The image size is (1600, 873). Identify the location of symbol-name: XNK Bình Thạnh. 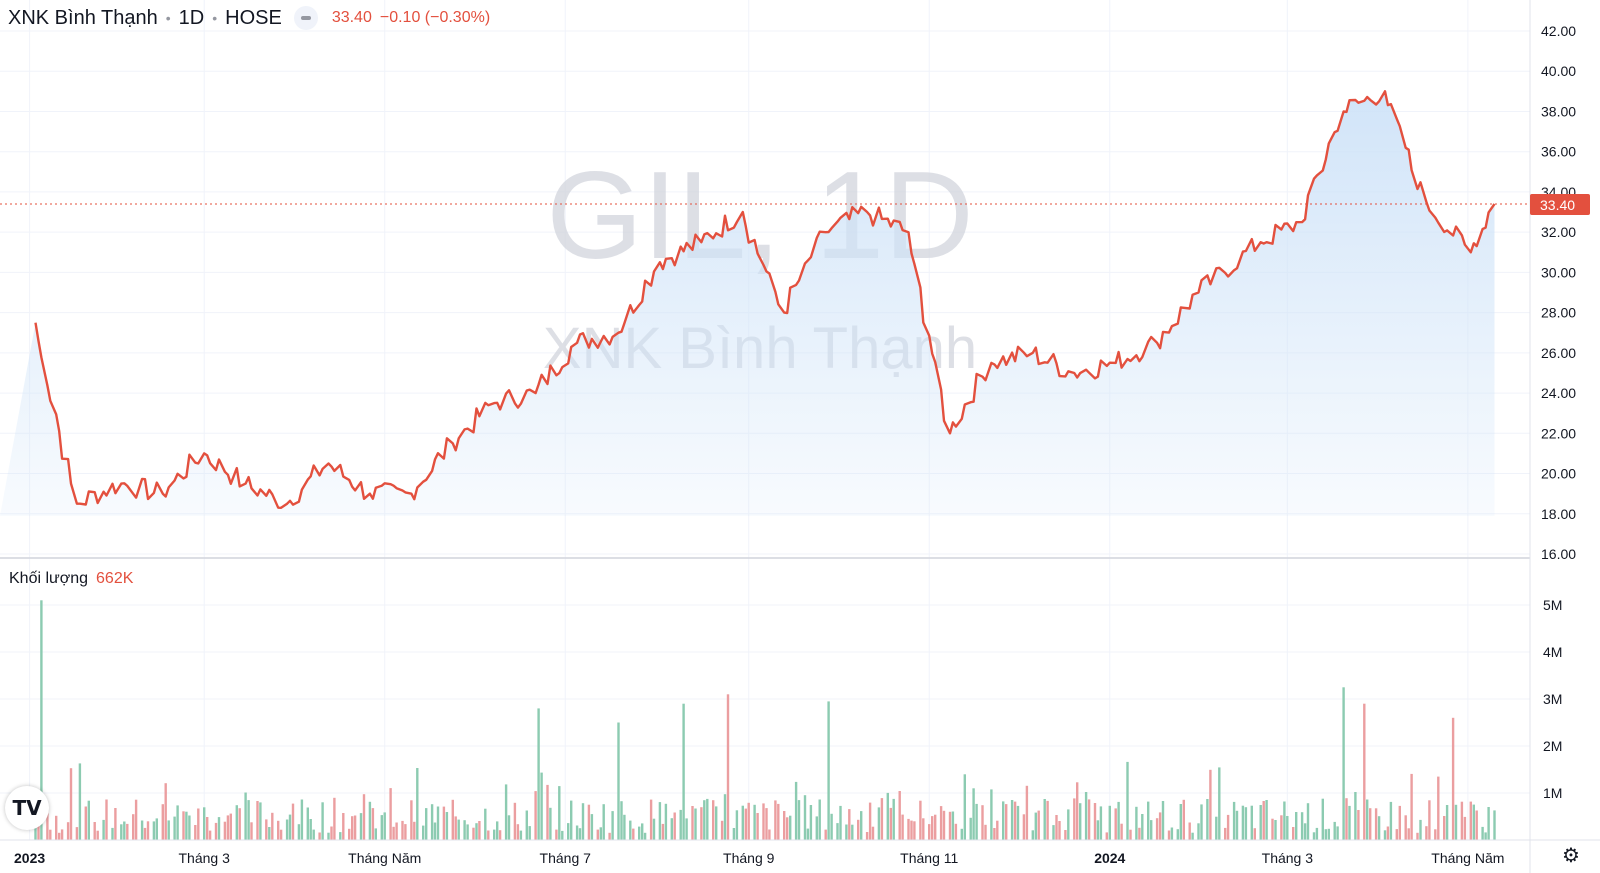
(83, 17).